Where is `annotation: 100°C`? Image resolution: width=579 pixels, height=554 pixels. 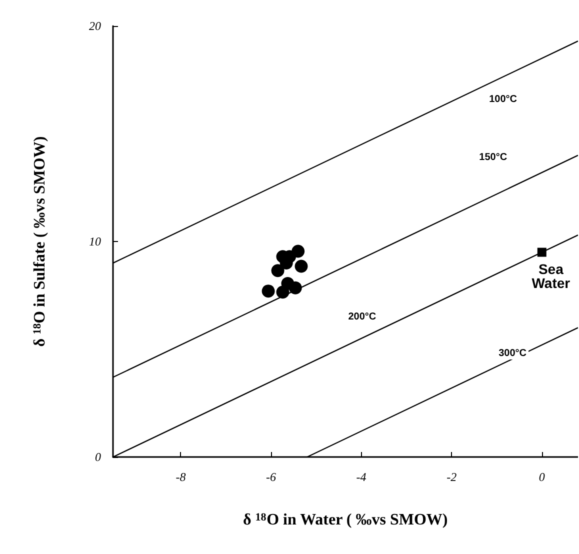
annotation: 100°C is located at coordinates (503, 99).